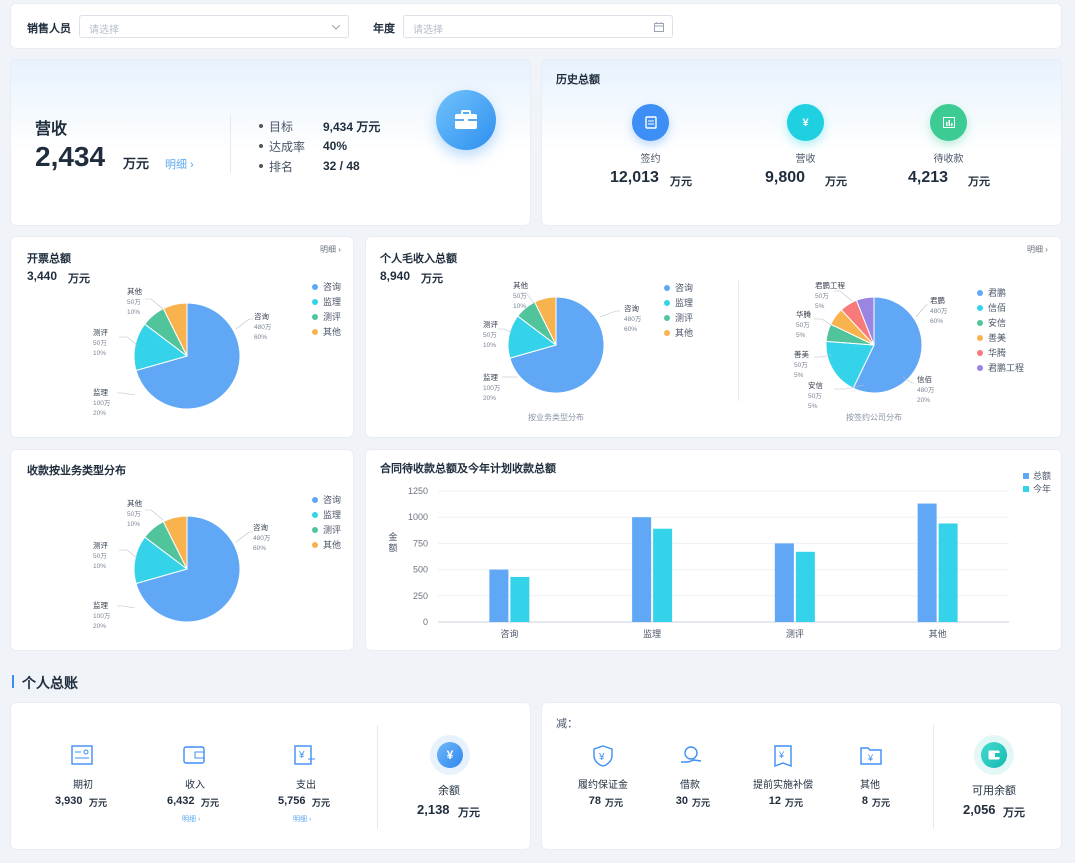 The width and height of the screenshot is (1075, 863). I want to click on salesperson-select: 请选择, so click(214, 26).